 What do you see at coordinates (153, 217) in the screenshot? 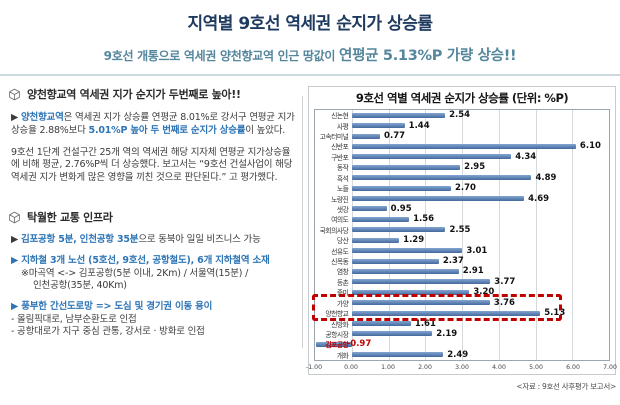
I see `section2-heading: 탁월한 교통 인프라` at bounding box center [153, 217].